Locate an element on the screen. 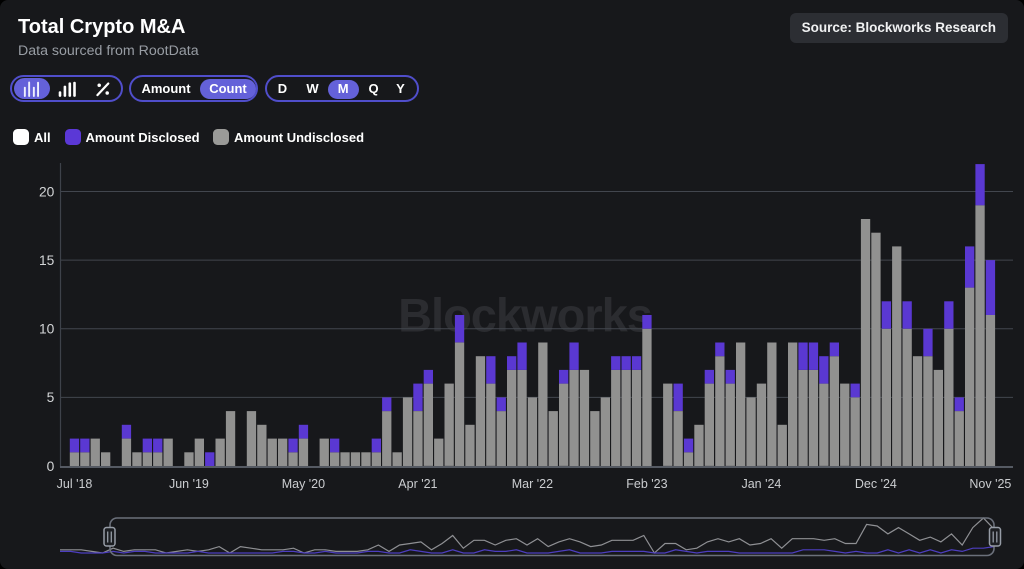 The width and height of the screenshot is (1024, 569). svg-text: Dec '24 is located at coordinates (876, 484).